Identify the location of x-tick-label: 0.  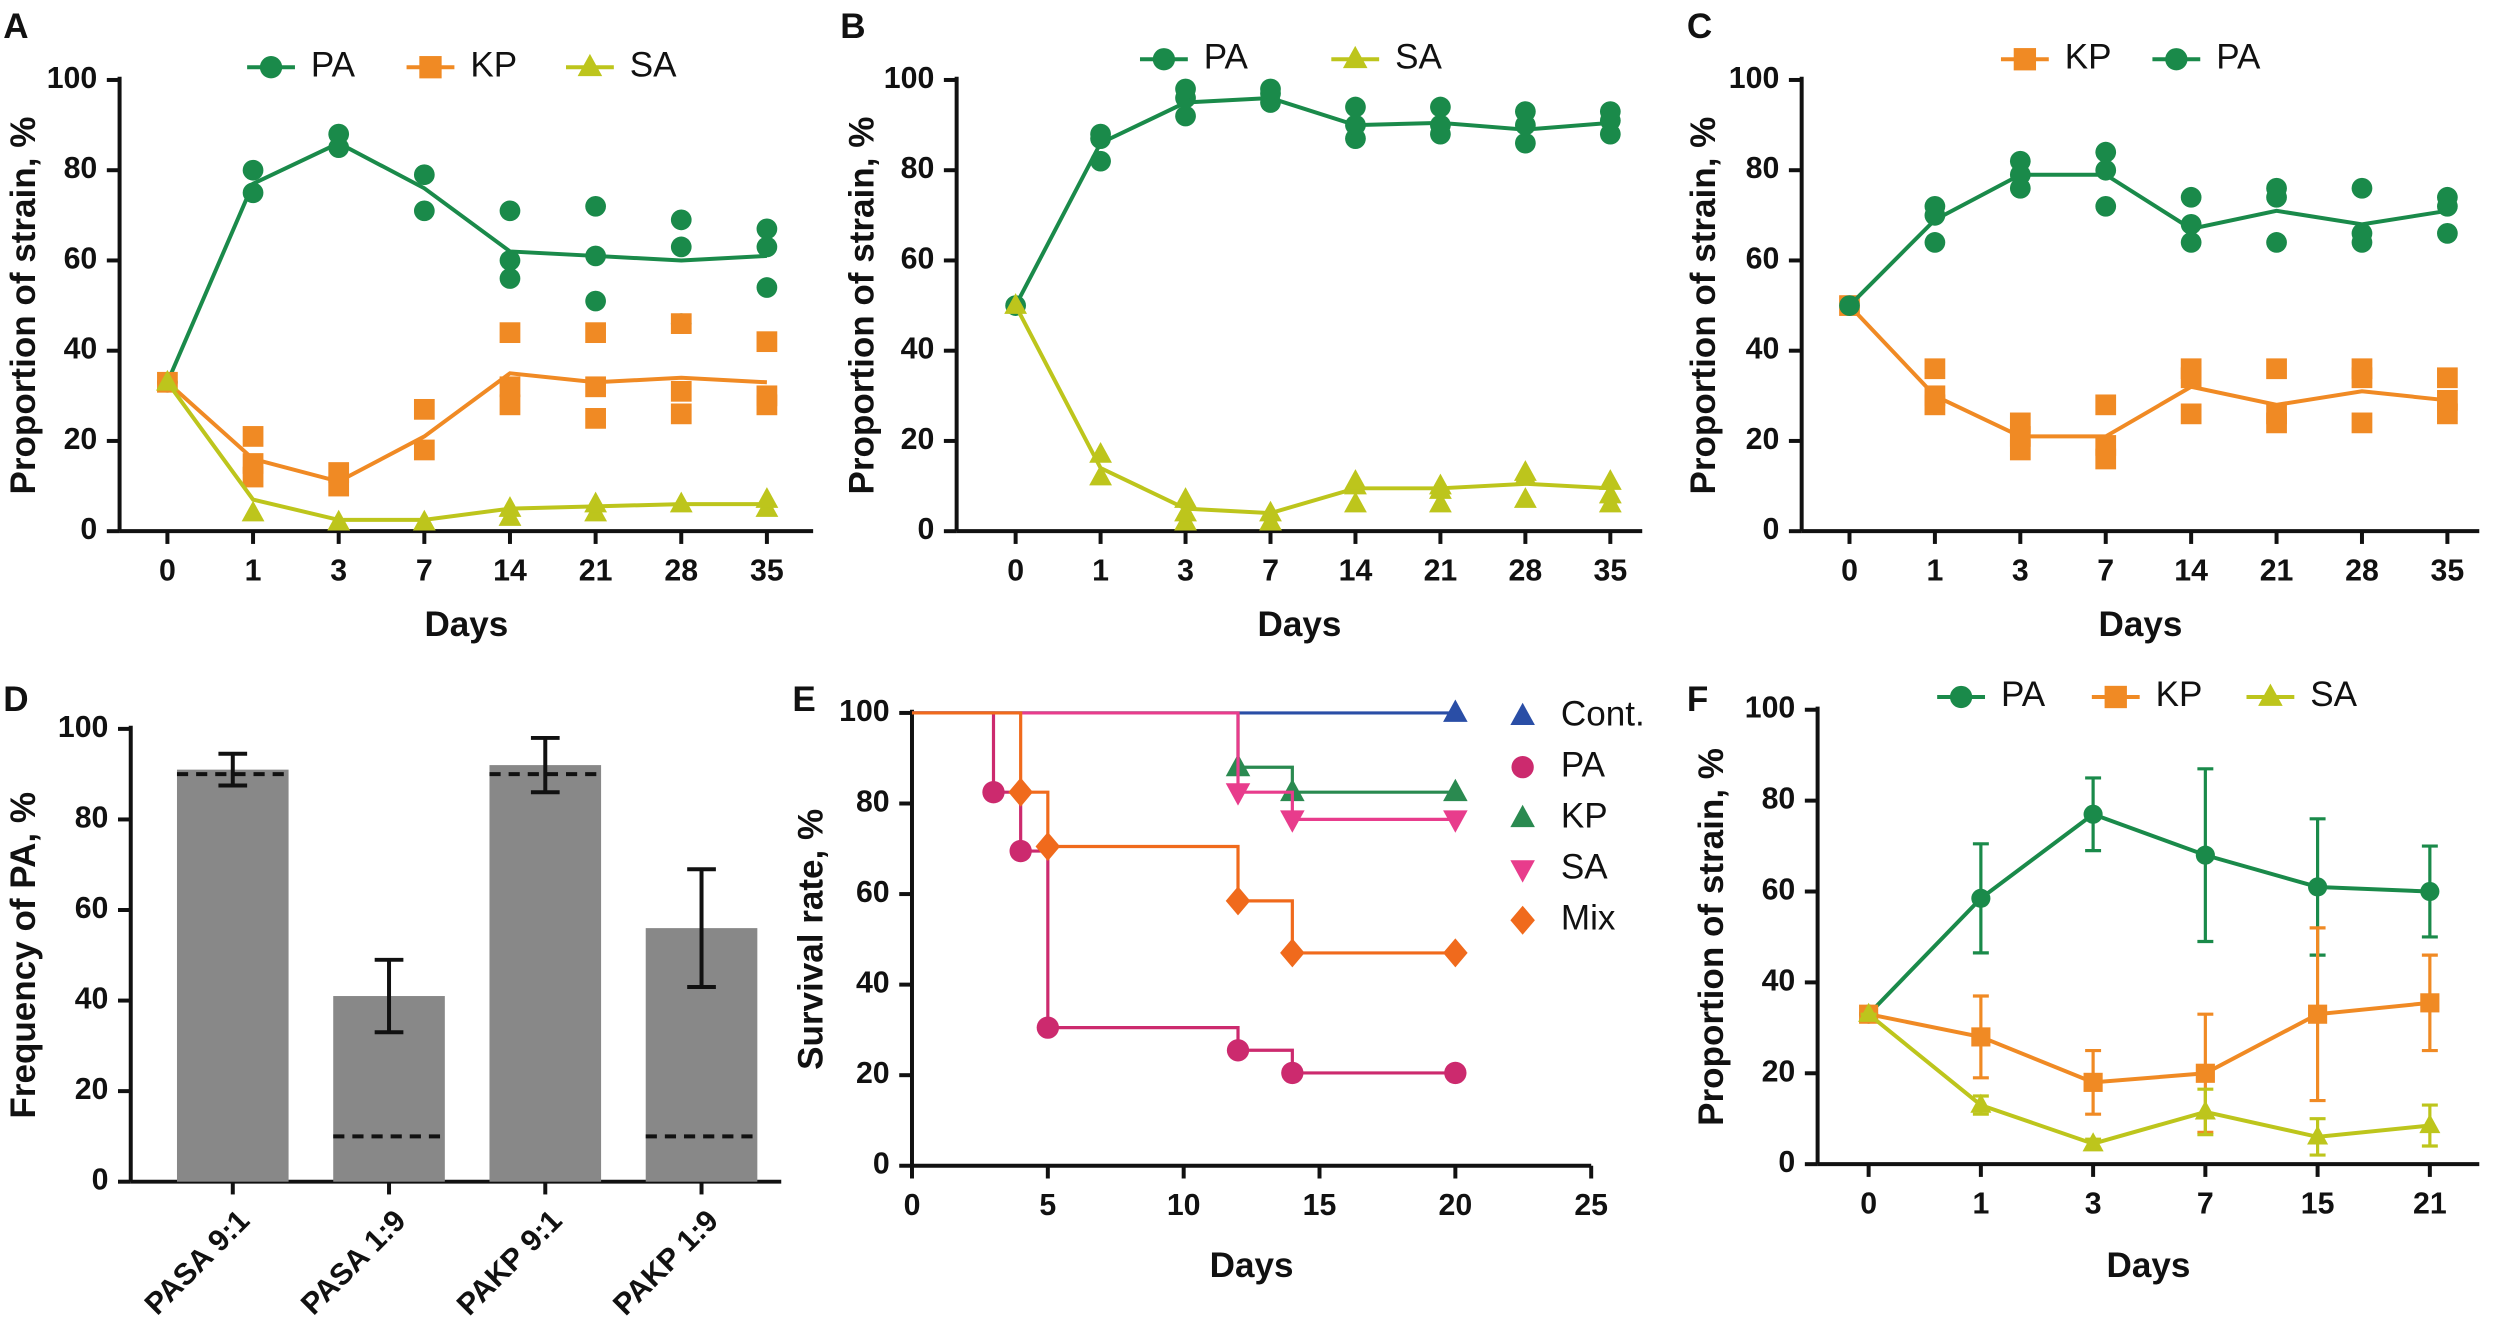
(912, 1205).